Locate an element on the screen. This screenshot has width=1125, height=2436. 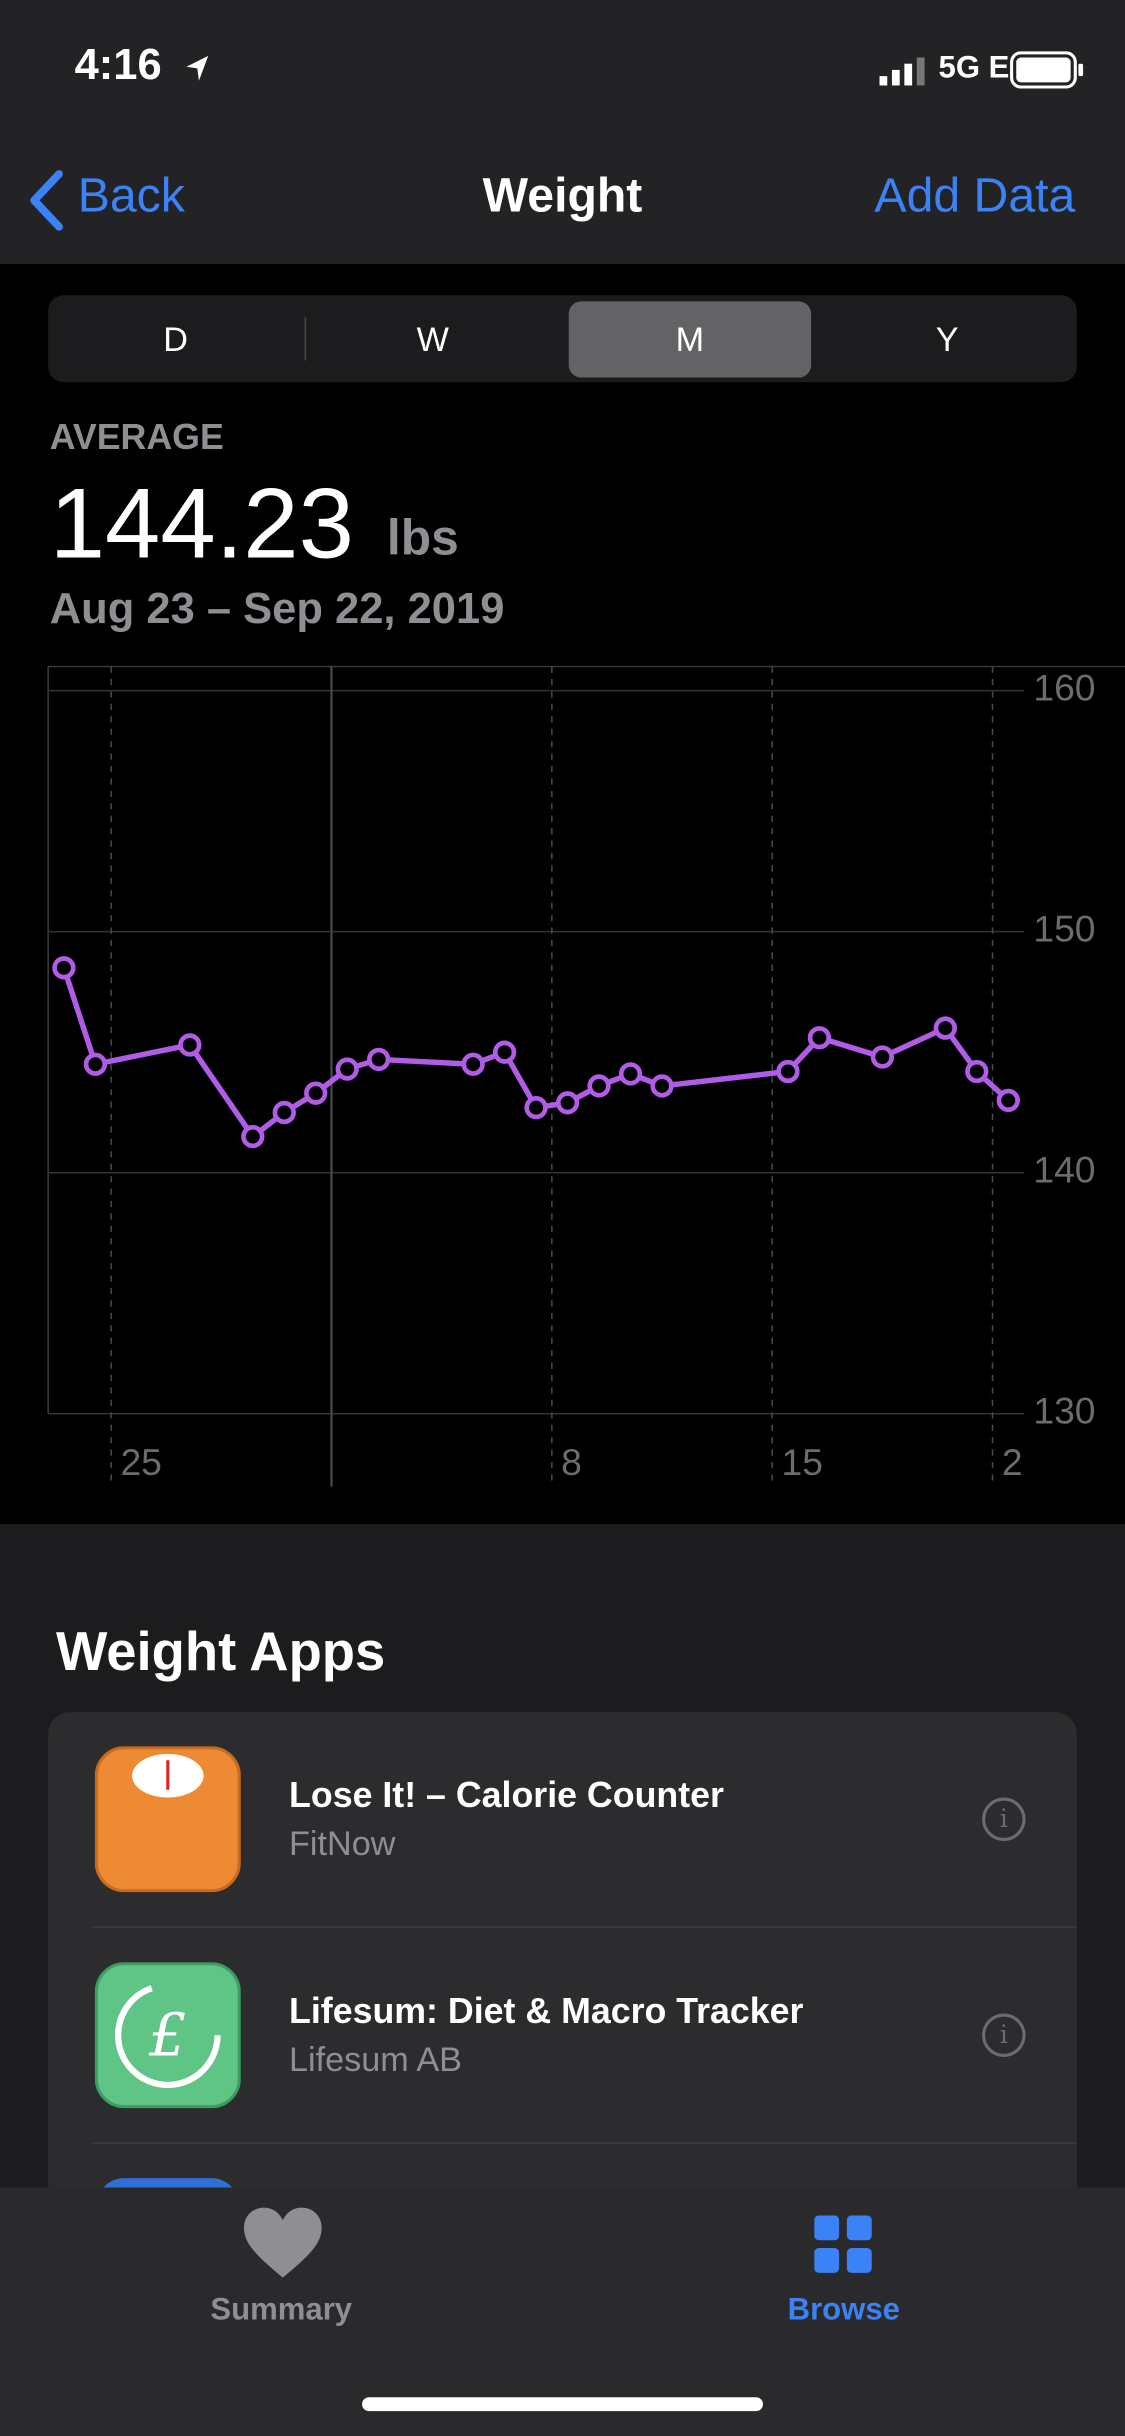
app-name: Lose It! – Calorie Counter is located at coordinates (506, 1794).